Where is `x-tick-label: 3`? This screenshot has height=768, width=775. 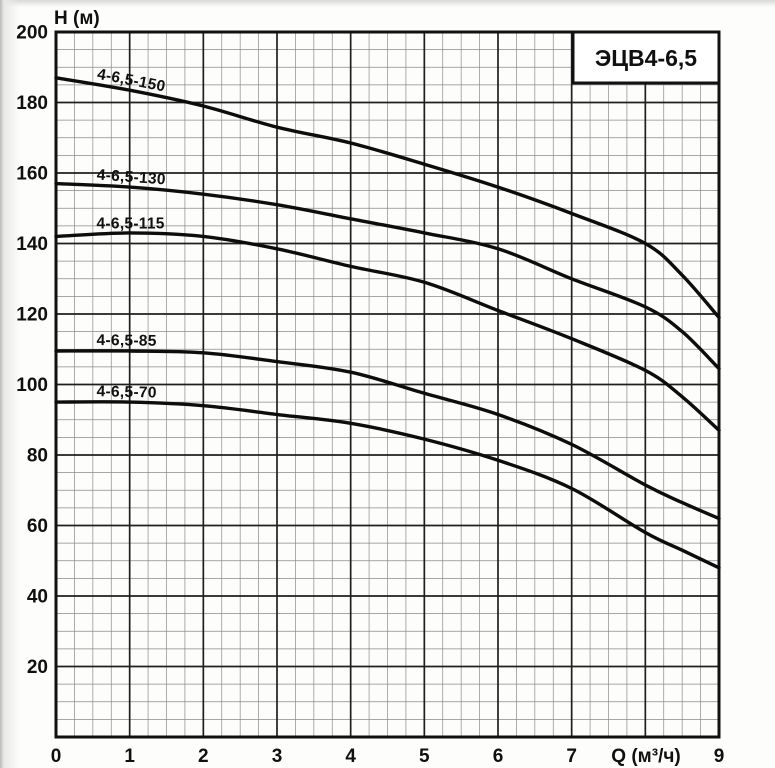
x-tick-label: 3 is located at coordinates (277, 756).